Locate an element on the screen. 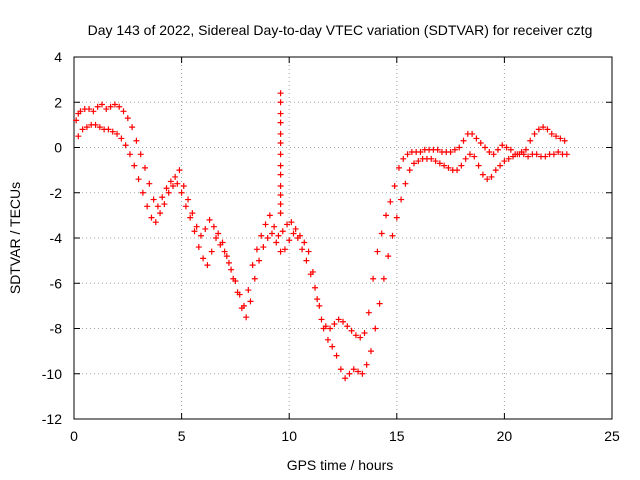 The height and width of the screenshot is (480, 640). x-tick-label: 10 is located at coordinates (289, 436).